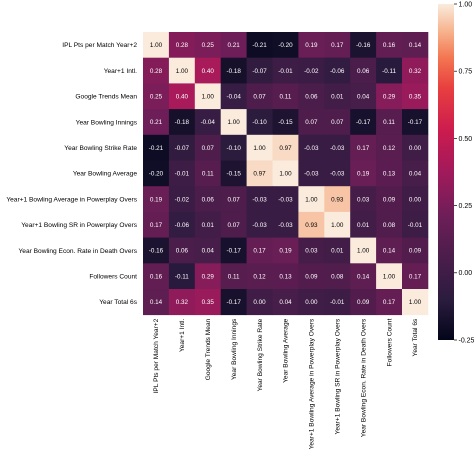 Image resolution: width=474 pixels, height=454 pixels. Describe the element at coordinates (338, 376) in the screenshot. I see `x-tick-label: Year+1 Bowling SR in Powerplay Overs` at that location.